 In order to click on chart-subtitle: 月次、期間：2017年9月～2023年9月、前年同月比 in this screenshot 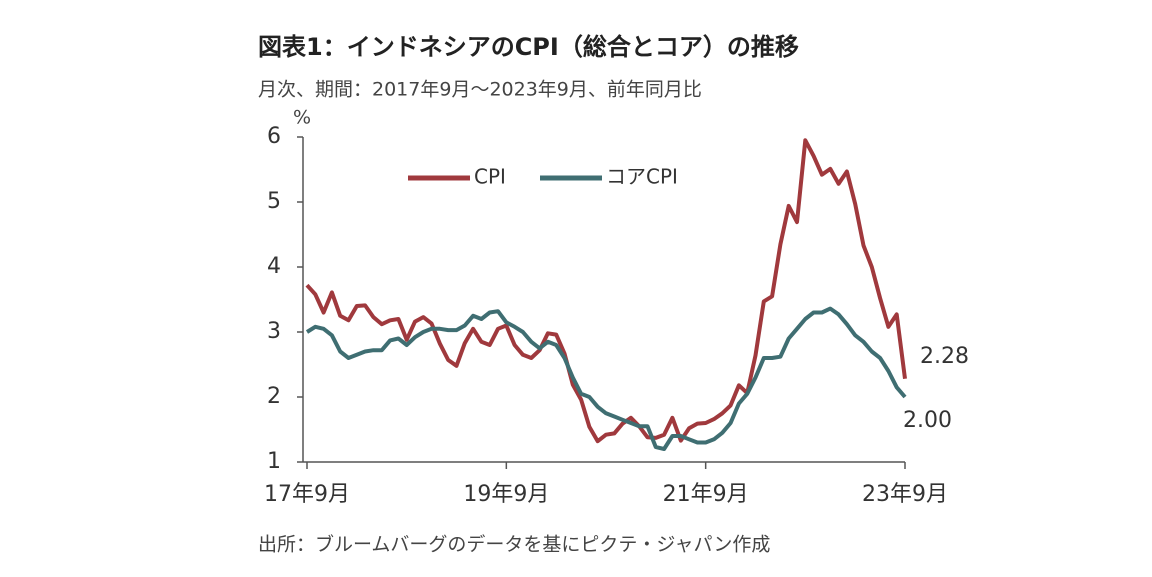, I will do `click(480, 90)`.